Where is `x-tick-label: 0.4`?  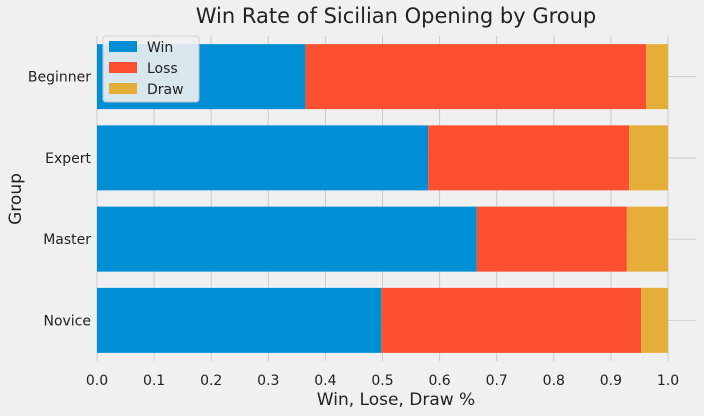 x-tick-label: 0.4 is located at coordinates (325, 381).